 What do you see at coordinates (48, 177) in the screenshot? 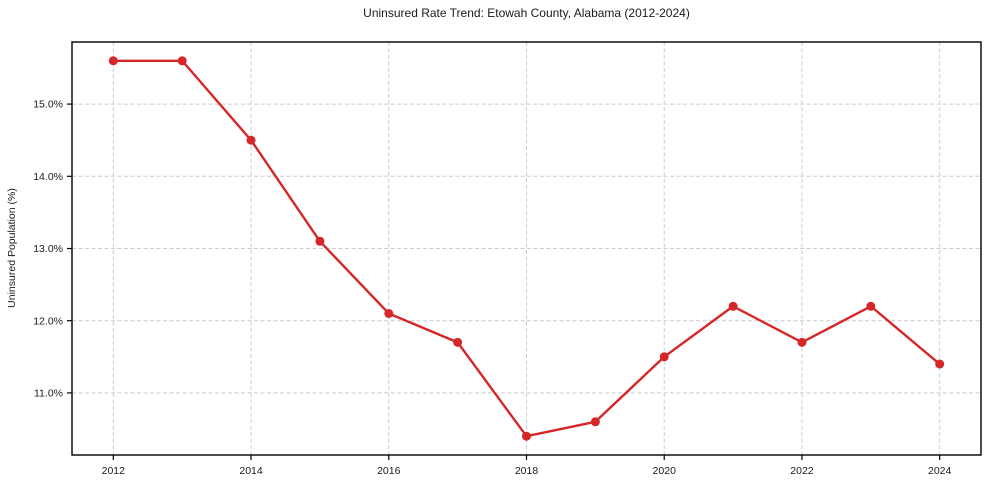
I see `y-tick-label: 14.0%` at bounding box center [48, 177].